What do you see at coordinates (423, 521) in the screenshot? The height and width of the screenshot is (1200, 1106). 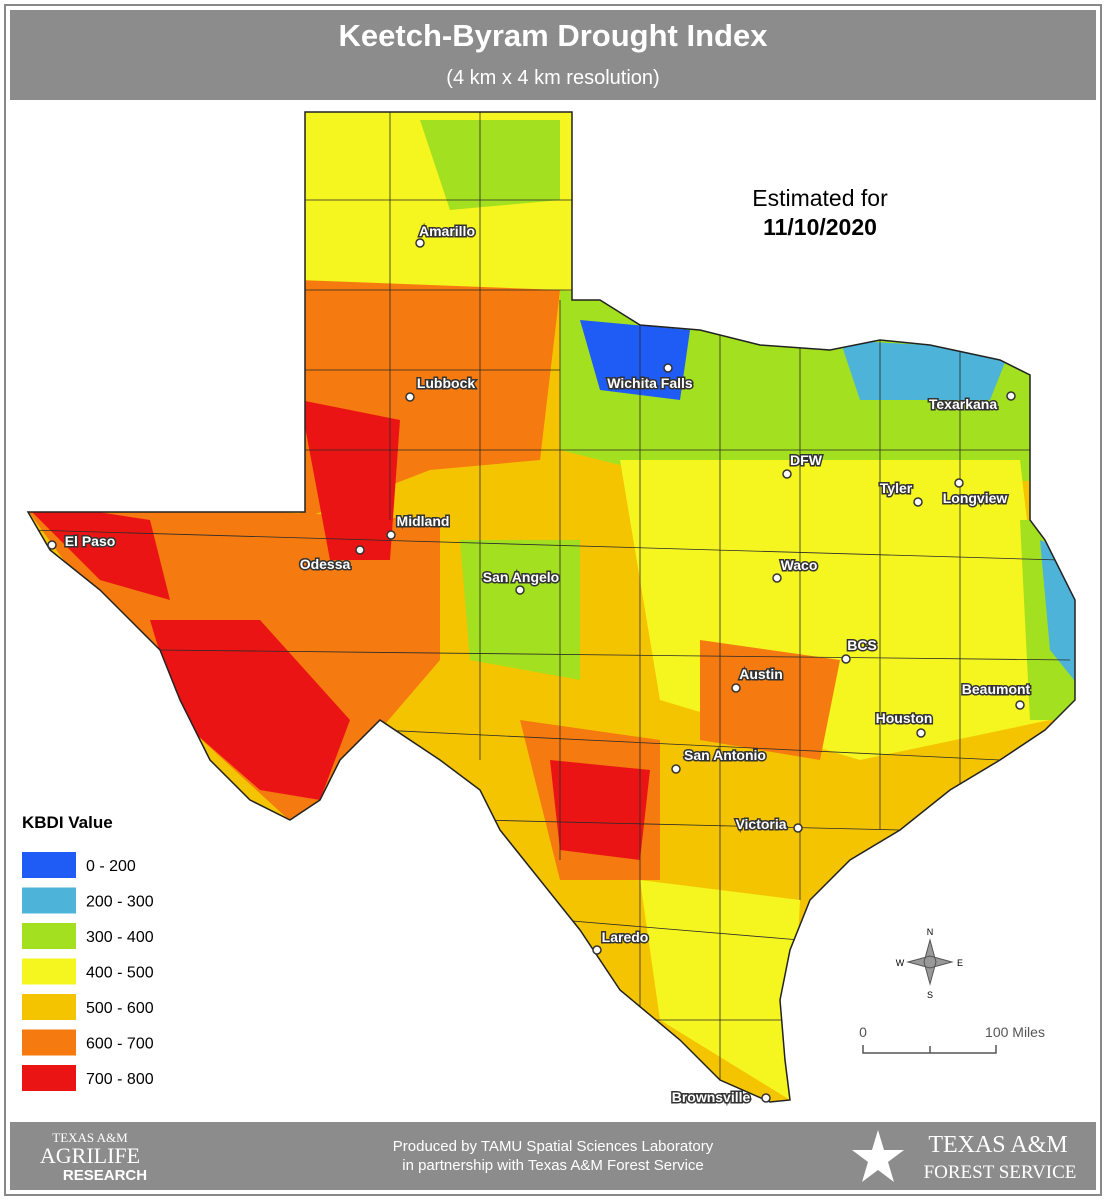 I see `city-label: Midland` at bounding box center [423, 521].